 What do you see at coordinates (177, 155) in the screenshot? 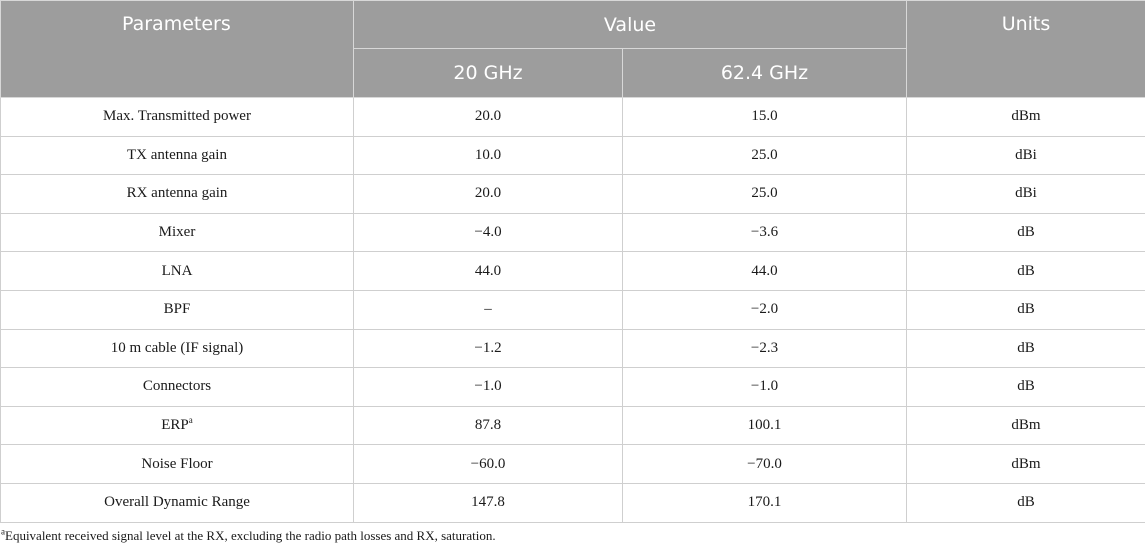
I see `param-cell: TX antenna gain` at bounding box center [177, 155].